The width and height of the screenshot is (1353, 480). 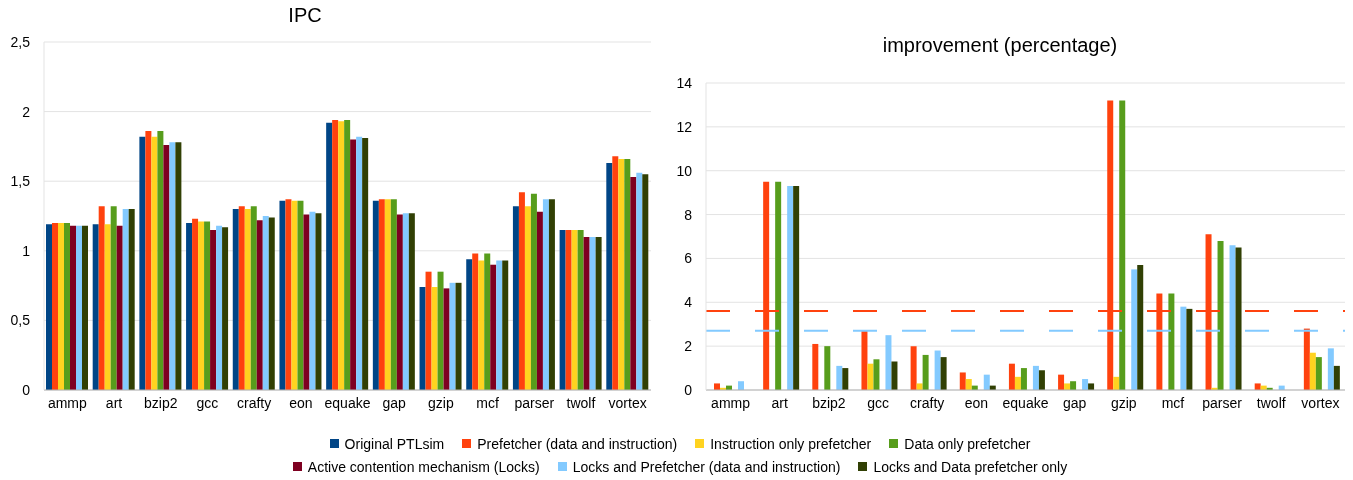 I want to click on y-tick-label: 1, so click(x=26, y=250).